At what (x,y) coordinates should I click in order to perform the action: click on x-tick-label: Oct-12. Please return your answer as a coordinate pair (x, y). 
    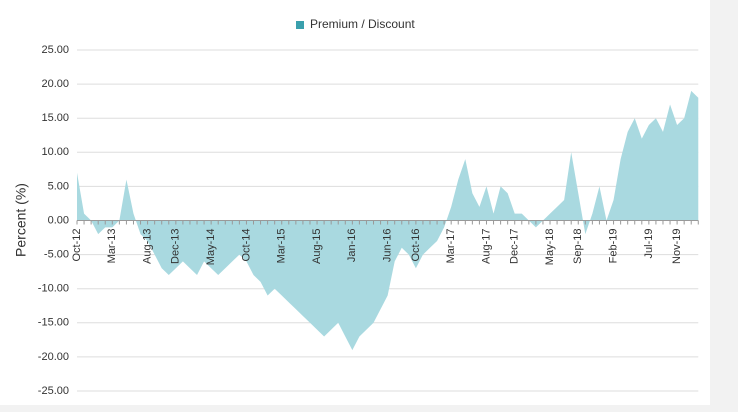
    Looking at the image, I should click on (77, 245).